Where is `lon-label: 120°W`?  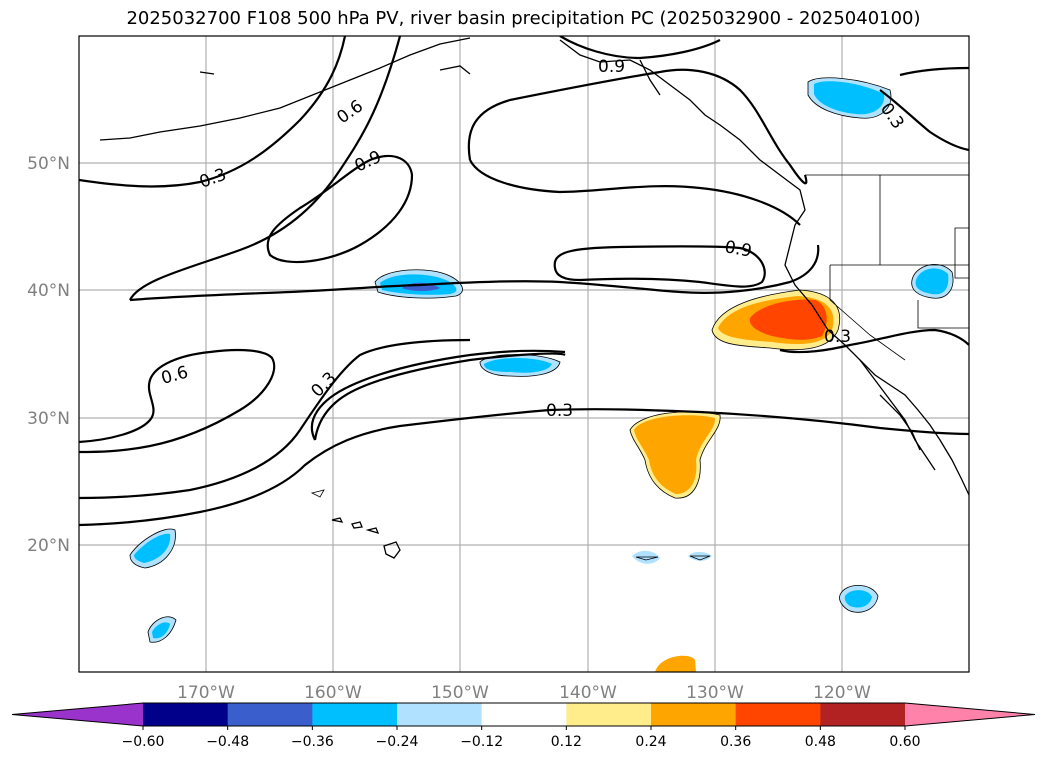 lon-label: 120°W is located at coordinates (842, 693).